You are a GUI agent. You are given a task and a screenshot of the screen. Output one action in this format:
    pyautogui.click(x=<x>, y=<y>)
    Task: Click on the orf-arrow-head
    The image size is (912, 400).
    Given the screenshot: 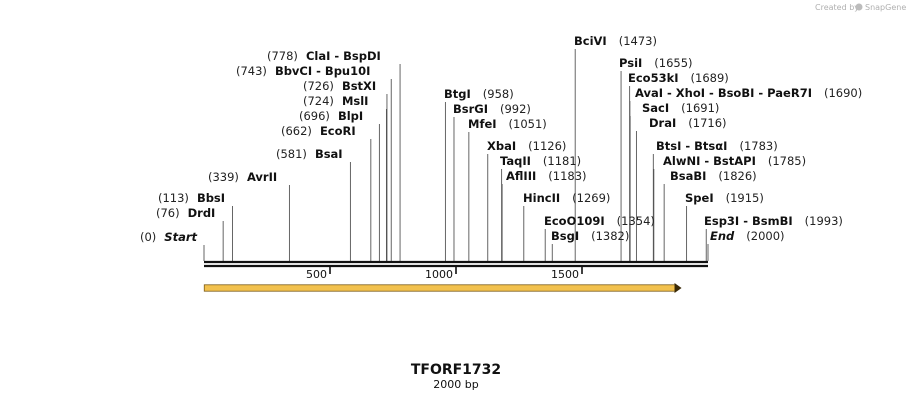 What is the action you would take?
    pyautogui.click(x=678, y=288)
    